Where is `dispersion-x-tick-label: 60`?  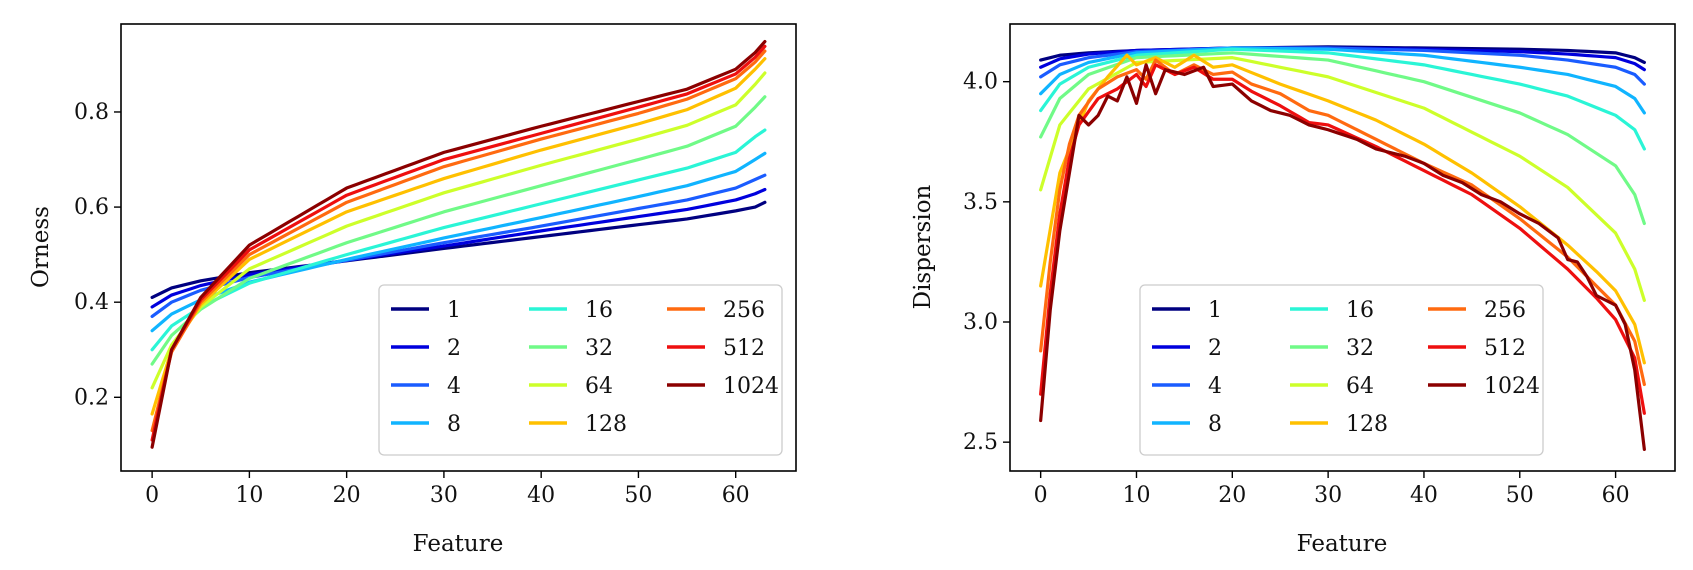 dispersion-x-tick-label: 60 is located at coordinates (1616, 495).